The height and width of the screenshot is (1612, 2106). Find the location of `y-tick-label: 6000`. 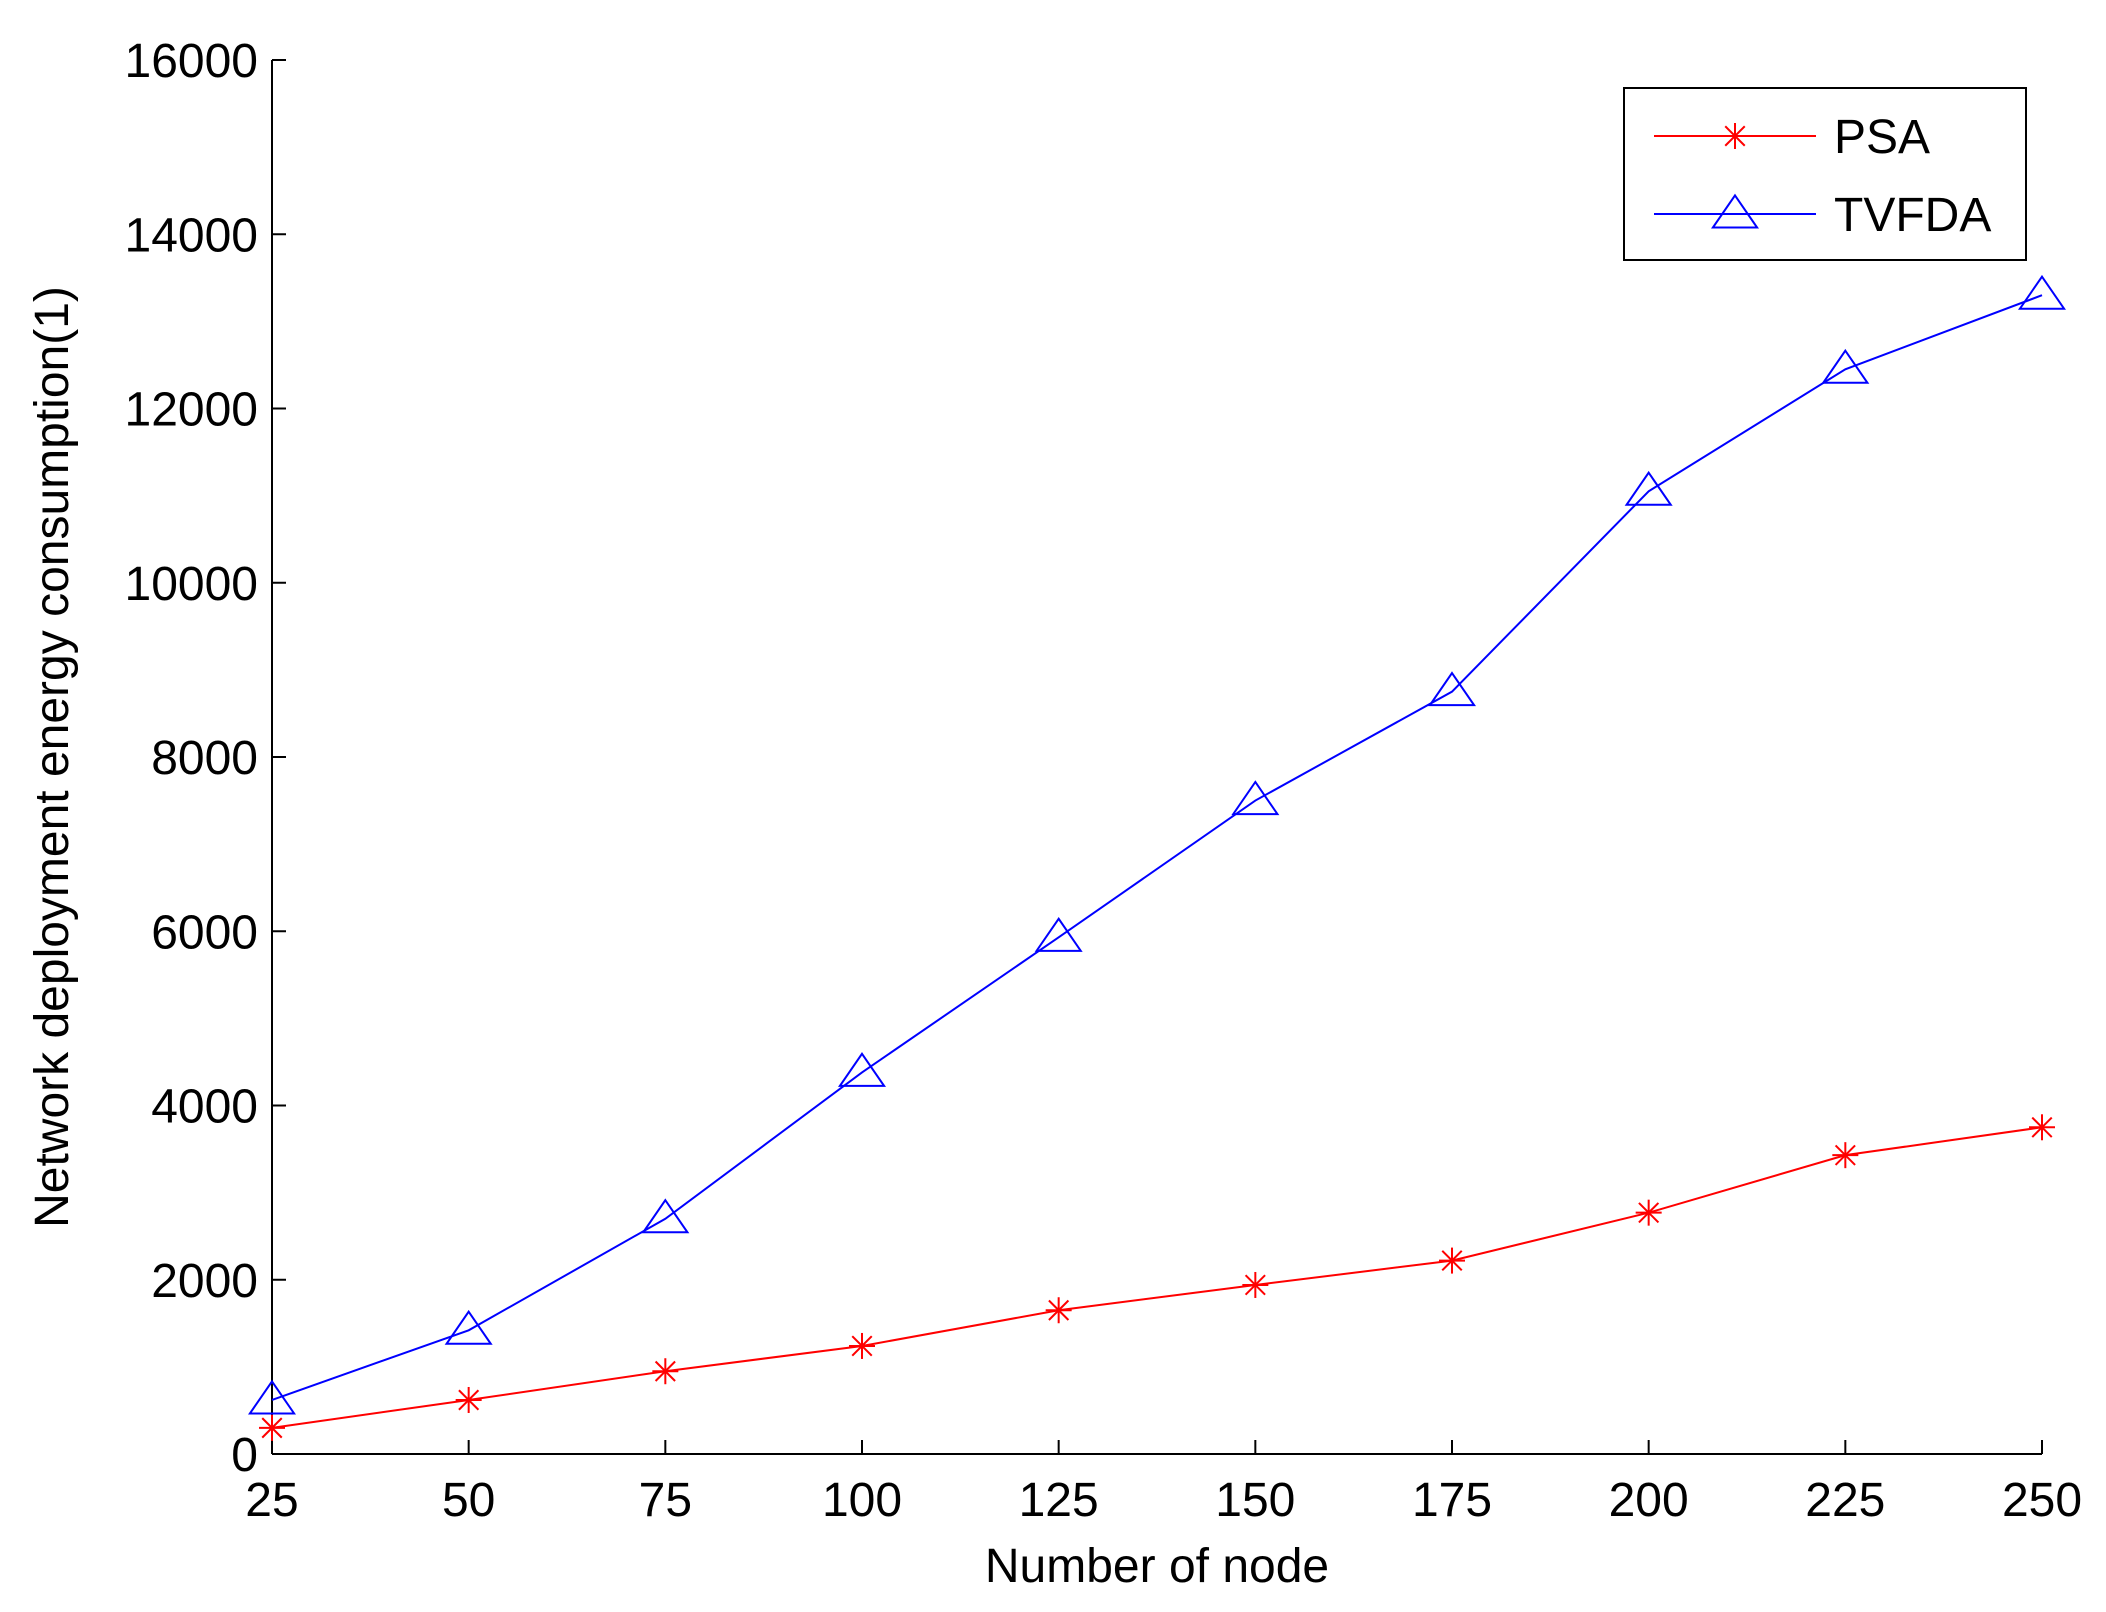

y-tick-label: 6000 is located at coordinates (204, 932).